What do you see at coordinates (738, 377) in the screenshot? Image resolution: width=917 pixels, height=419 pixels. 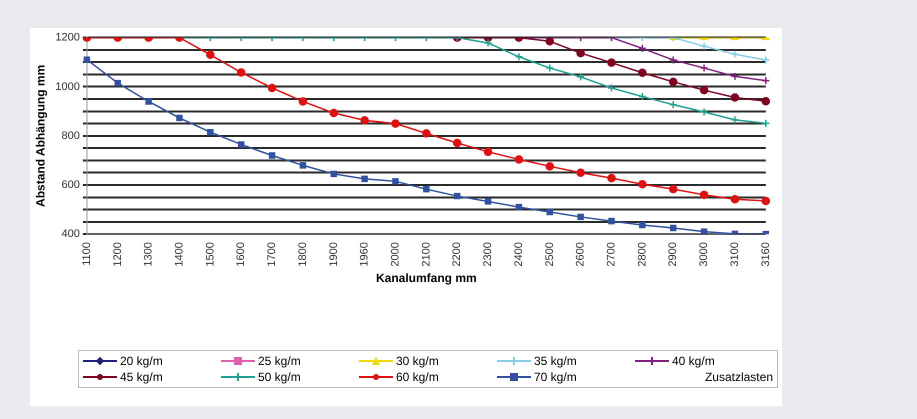 I see `legend-title: Zusatzlasten` at bounding box center [738, 377].